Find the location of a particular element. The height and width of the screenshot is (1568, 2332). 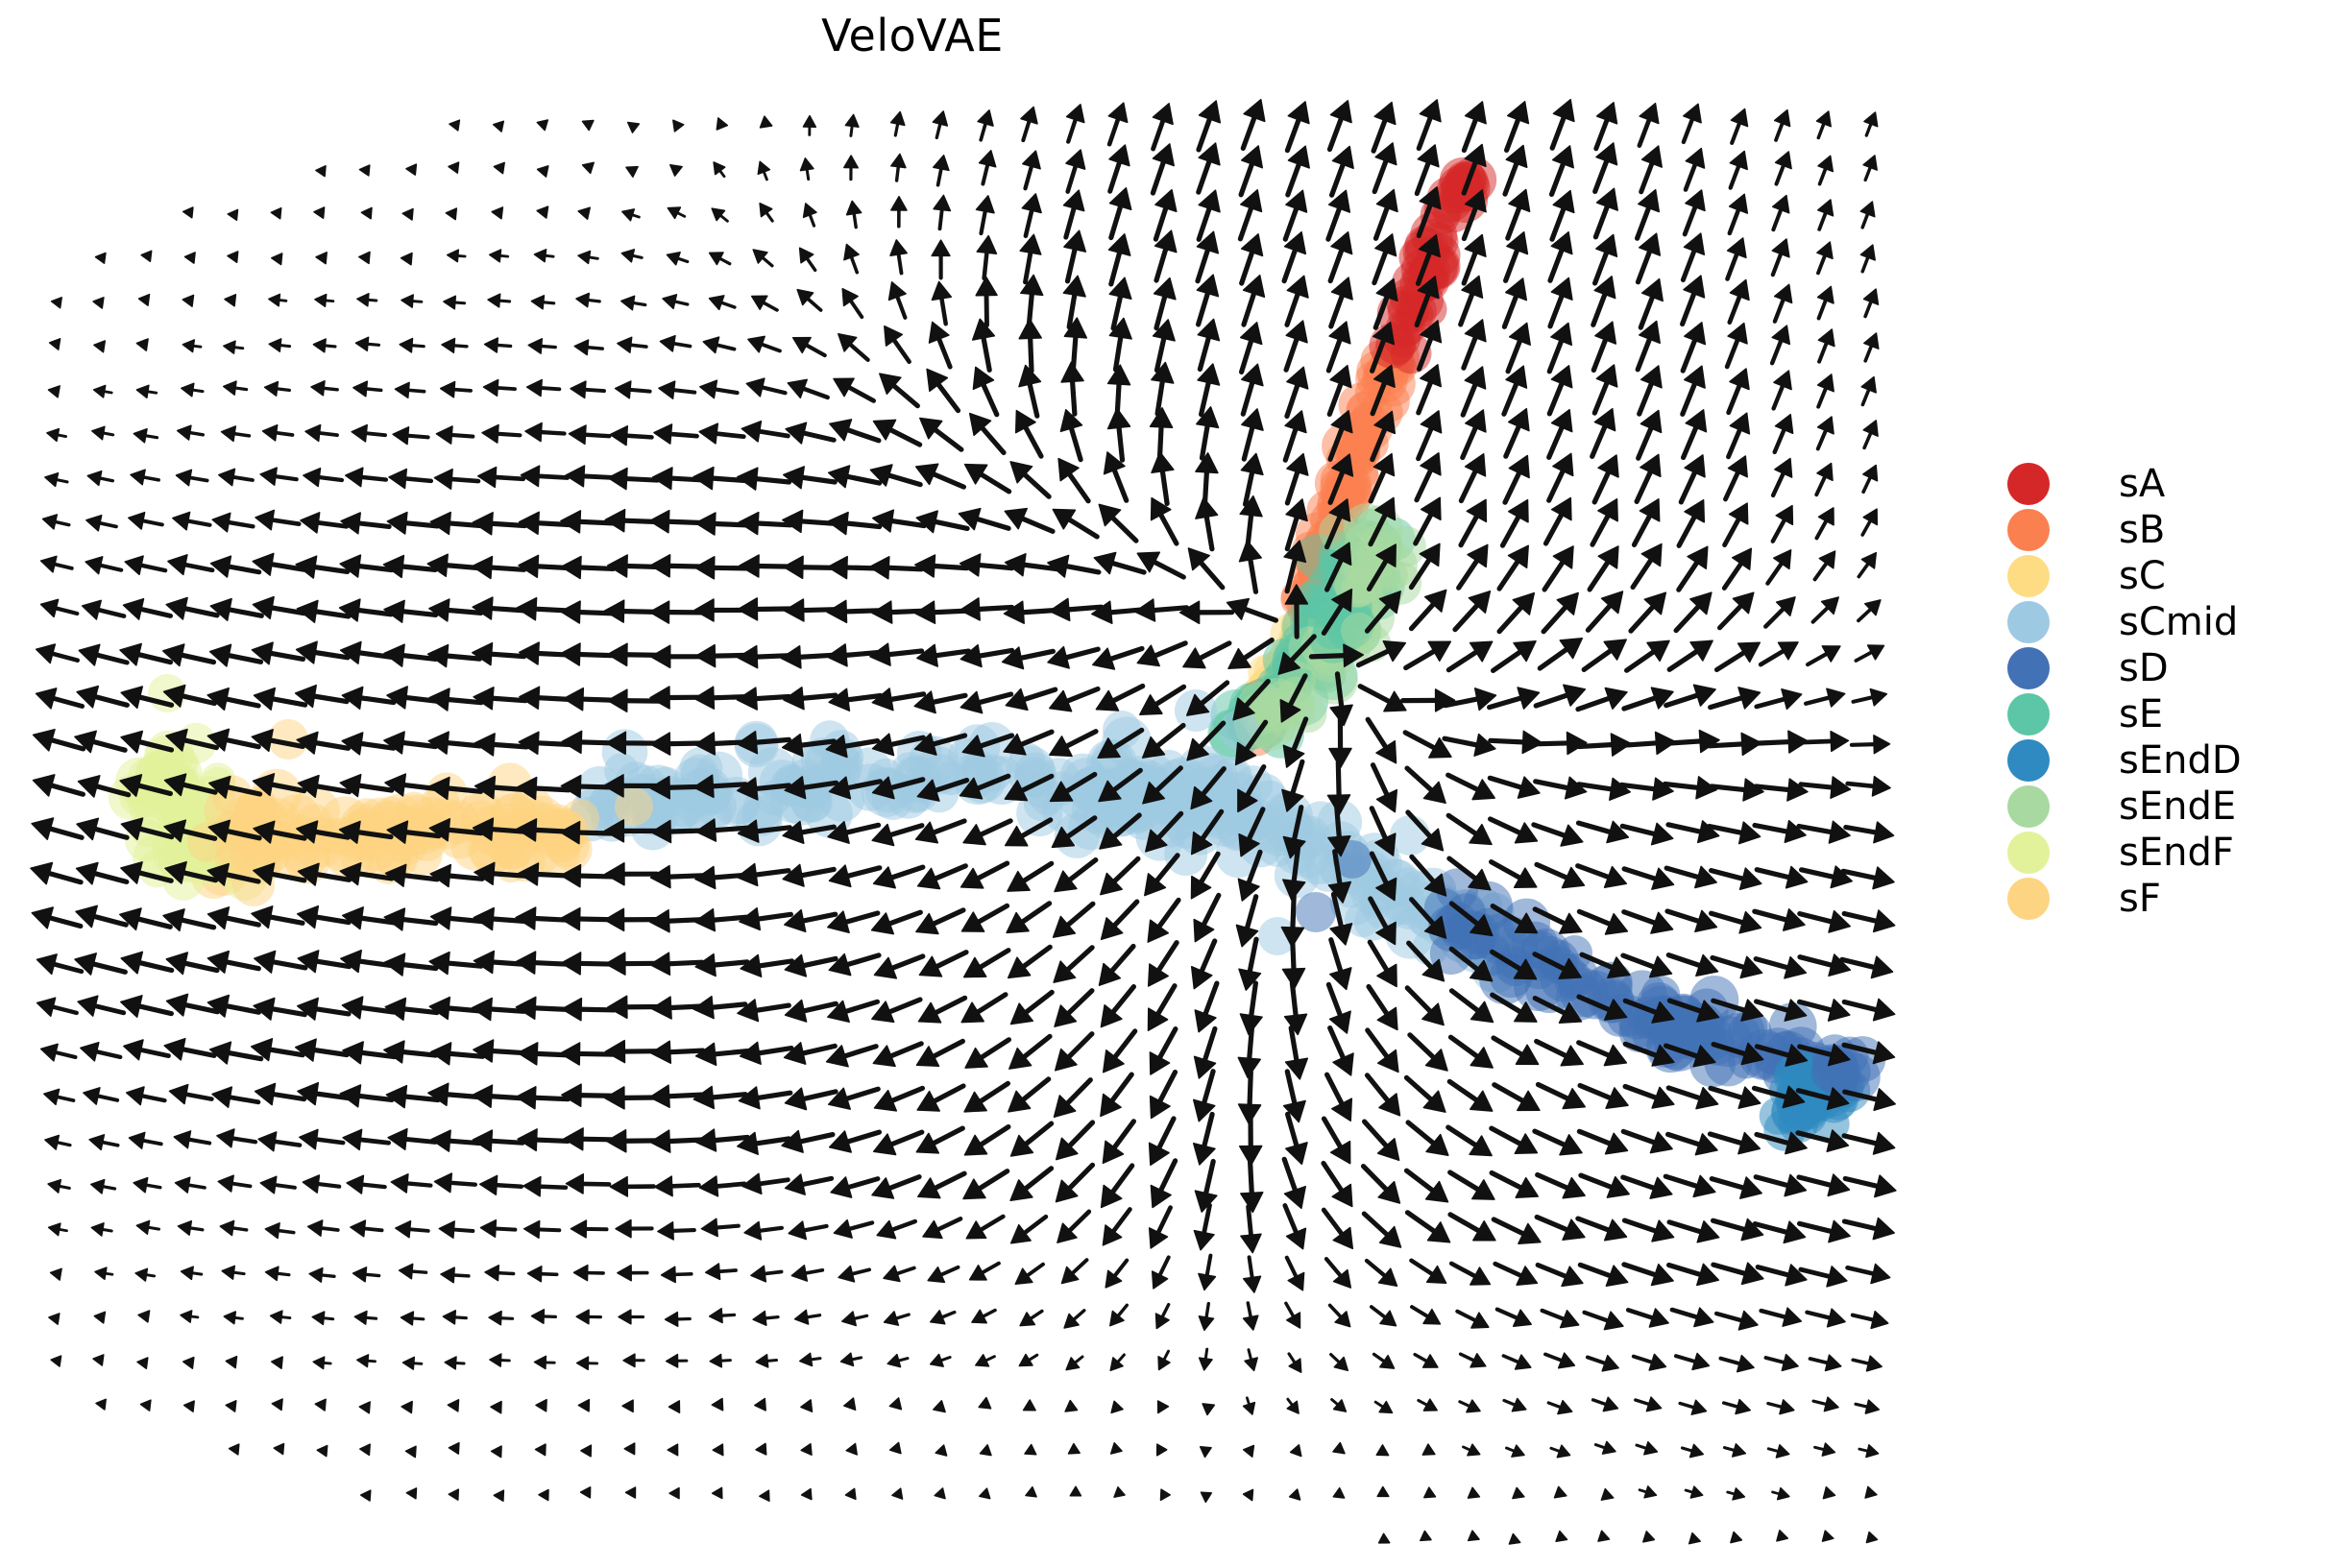

legend-item-sc: sC is located at coordinates (2169, 576).